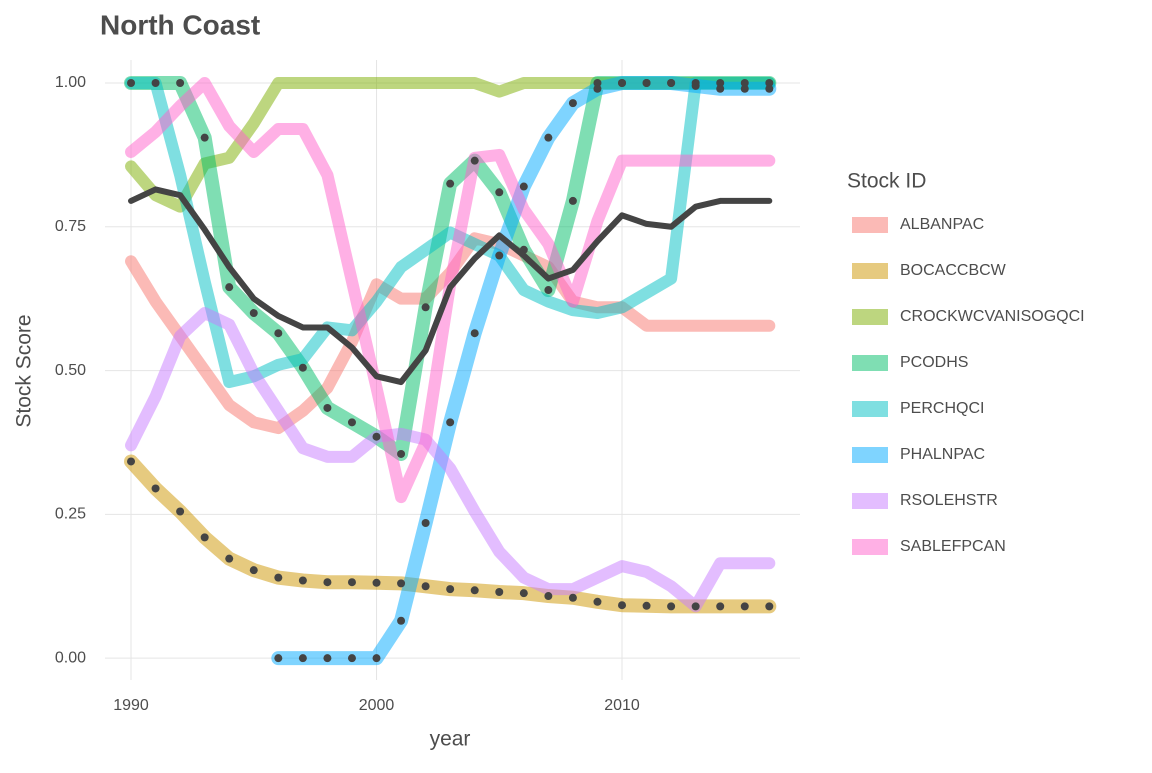 This screenshot has height=773, width=1152. What do you see at coordinates (622, 705) in the screenshot?
I see `x-tick-label: 2010` at bounding box center [622, 705].